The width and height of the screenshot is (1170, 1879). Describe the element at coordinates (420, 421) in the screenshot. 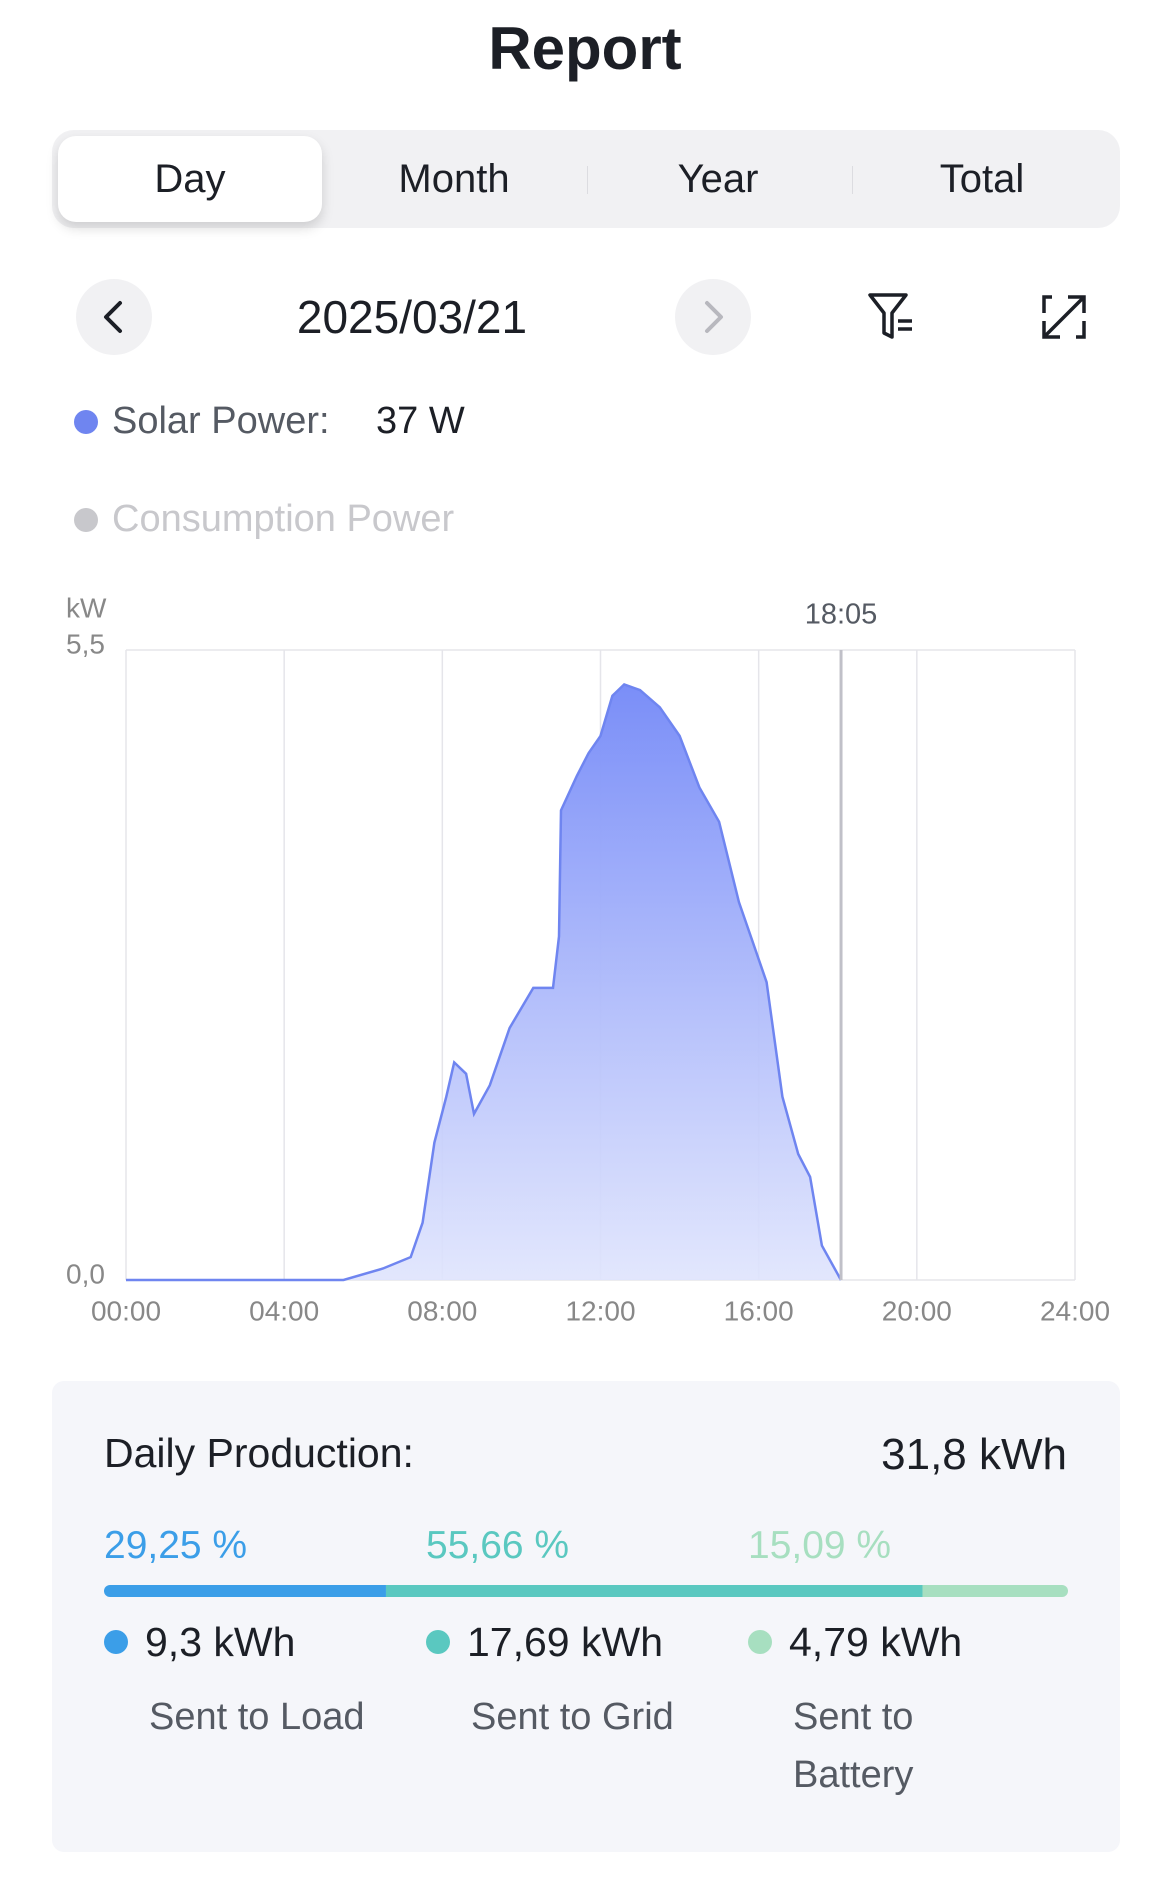

I see `legend-value: 37 W` at that location.